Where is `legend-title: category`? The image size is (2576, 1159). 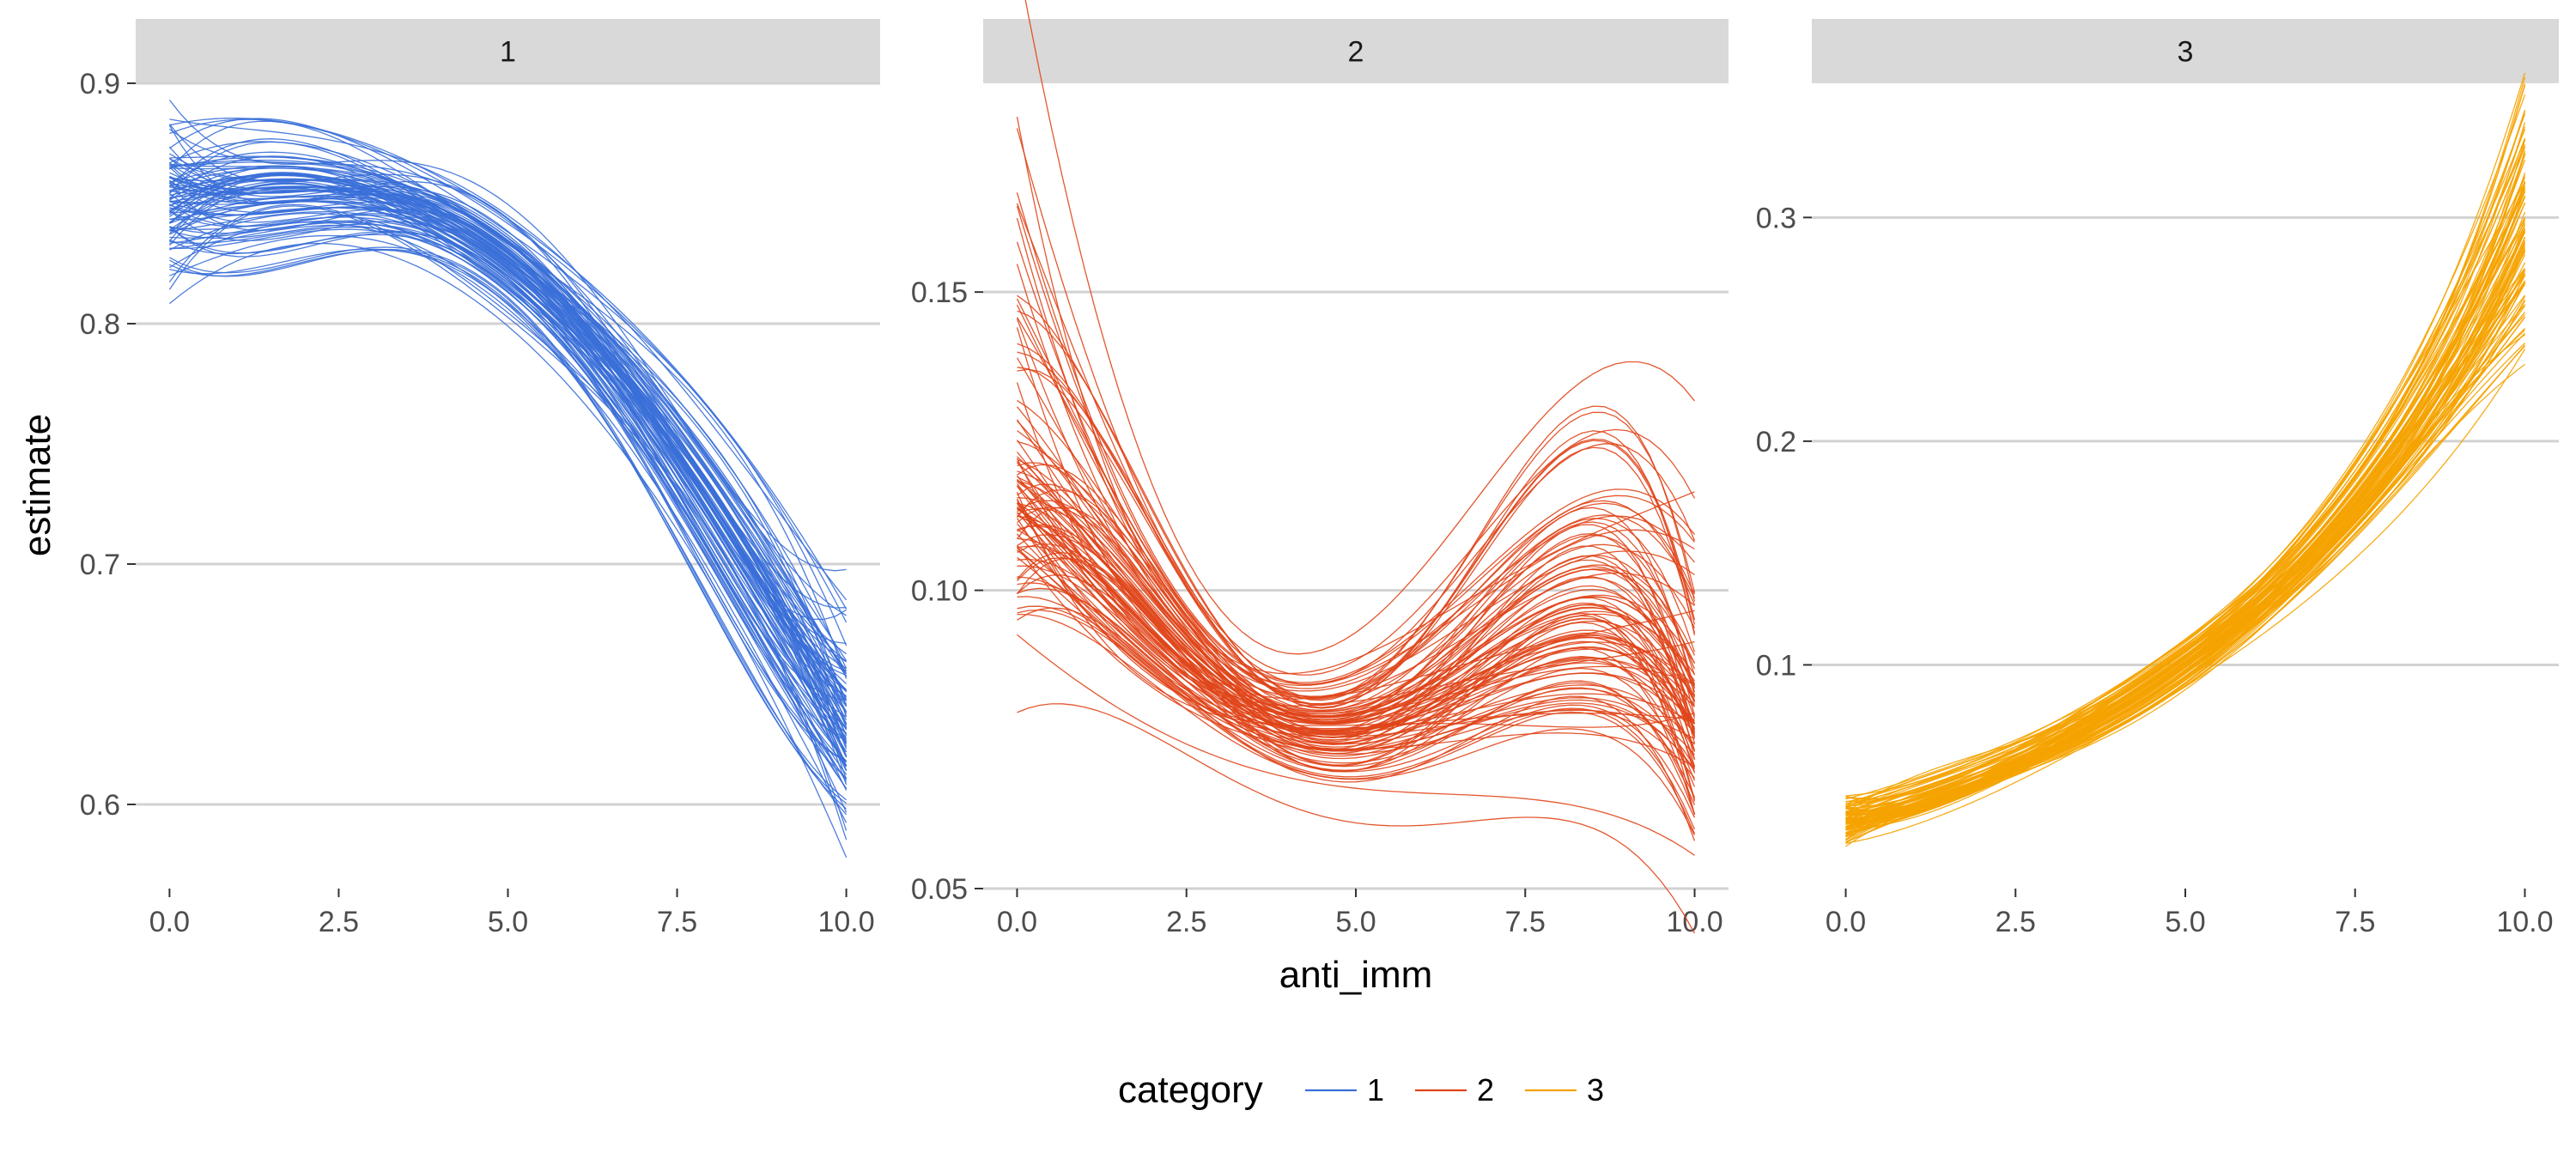
legend-title: category is located at coordinates (1191, 1090).